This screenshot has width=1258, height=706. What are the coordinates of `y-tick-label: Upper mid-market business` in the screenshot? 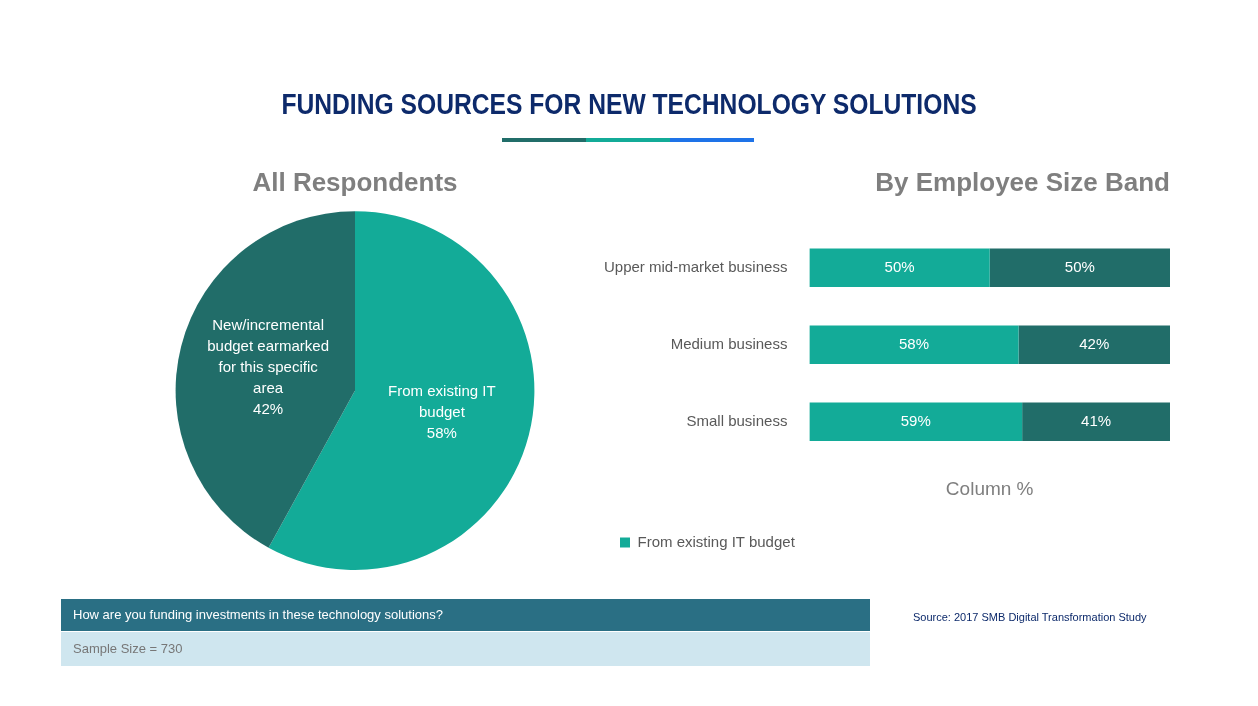 It's located at (695, 266).